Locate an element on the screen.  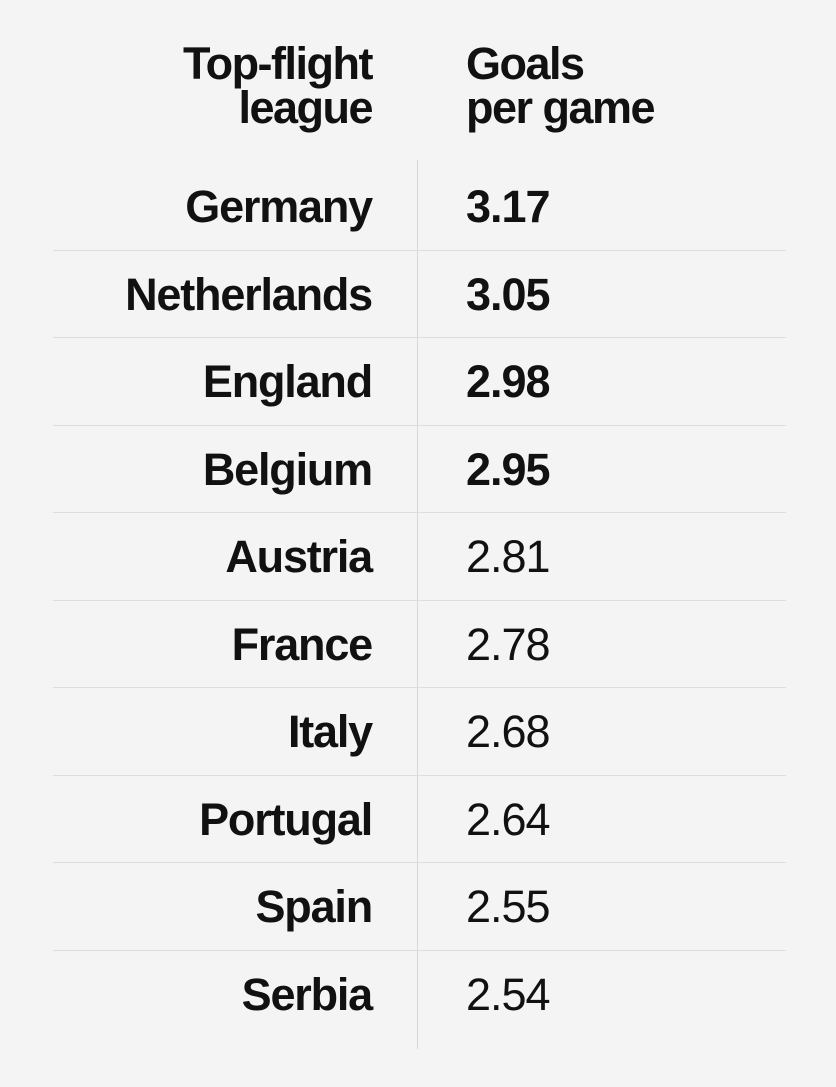
column-header-goals-line2: per game is located at coordinates (561, 107).